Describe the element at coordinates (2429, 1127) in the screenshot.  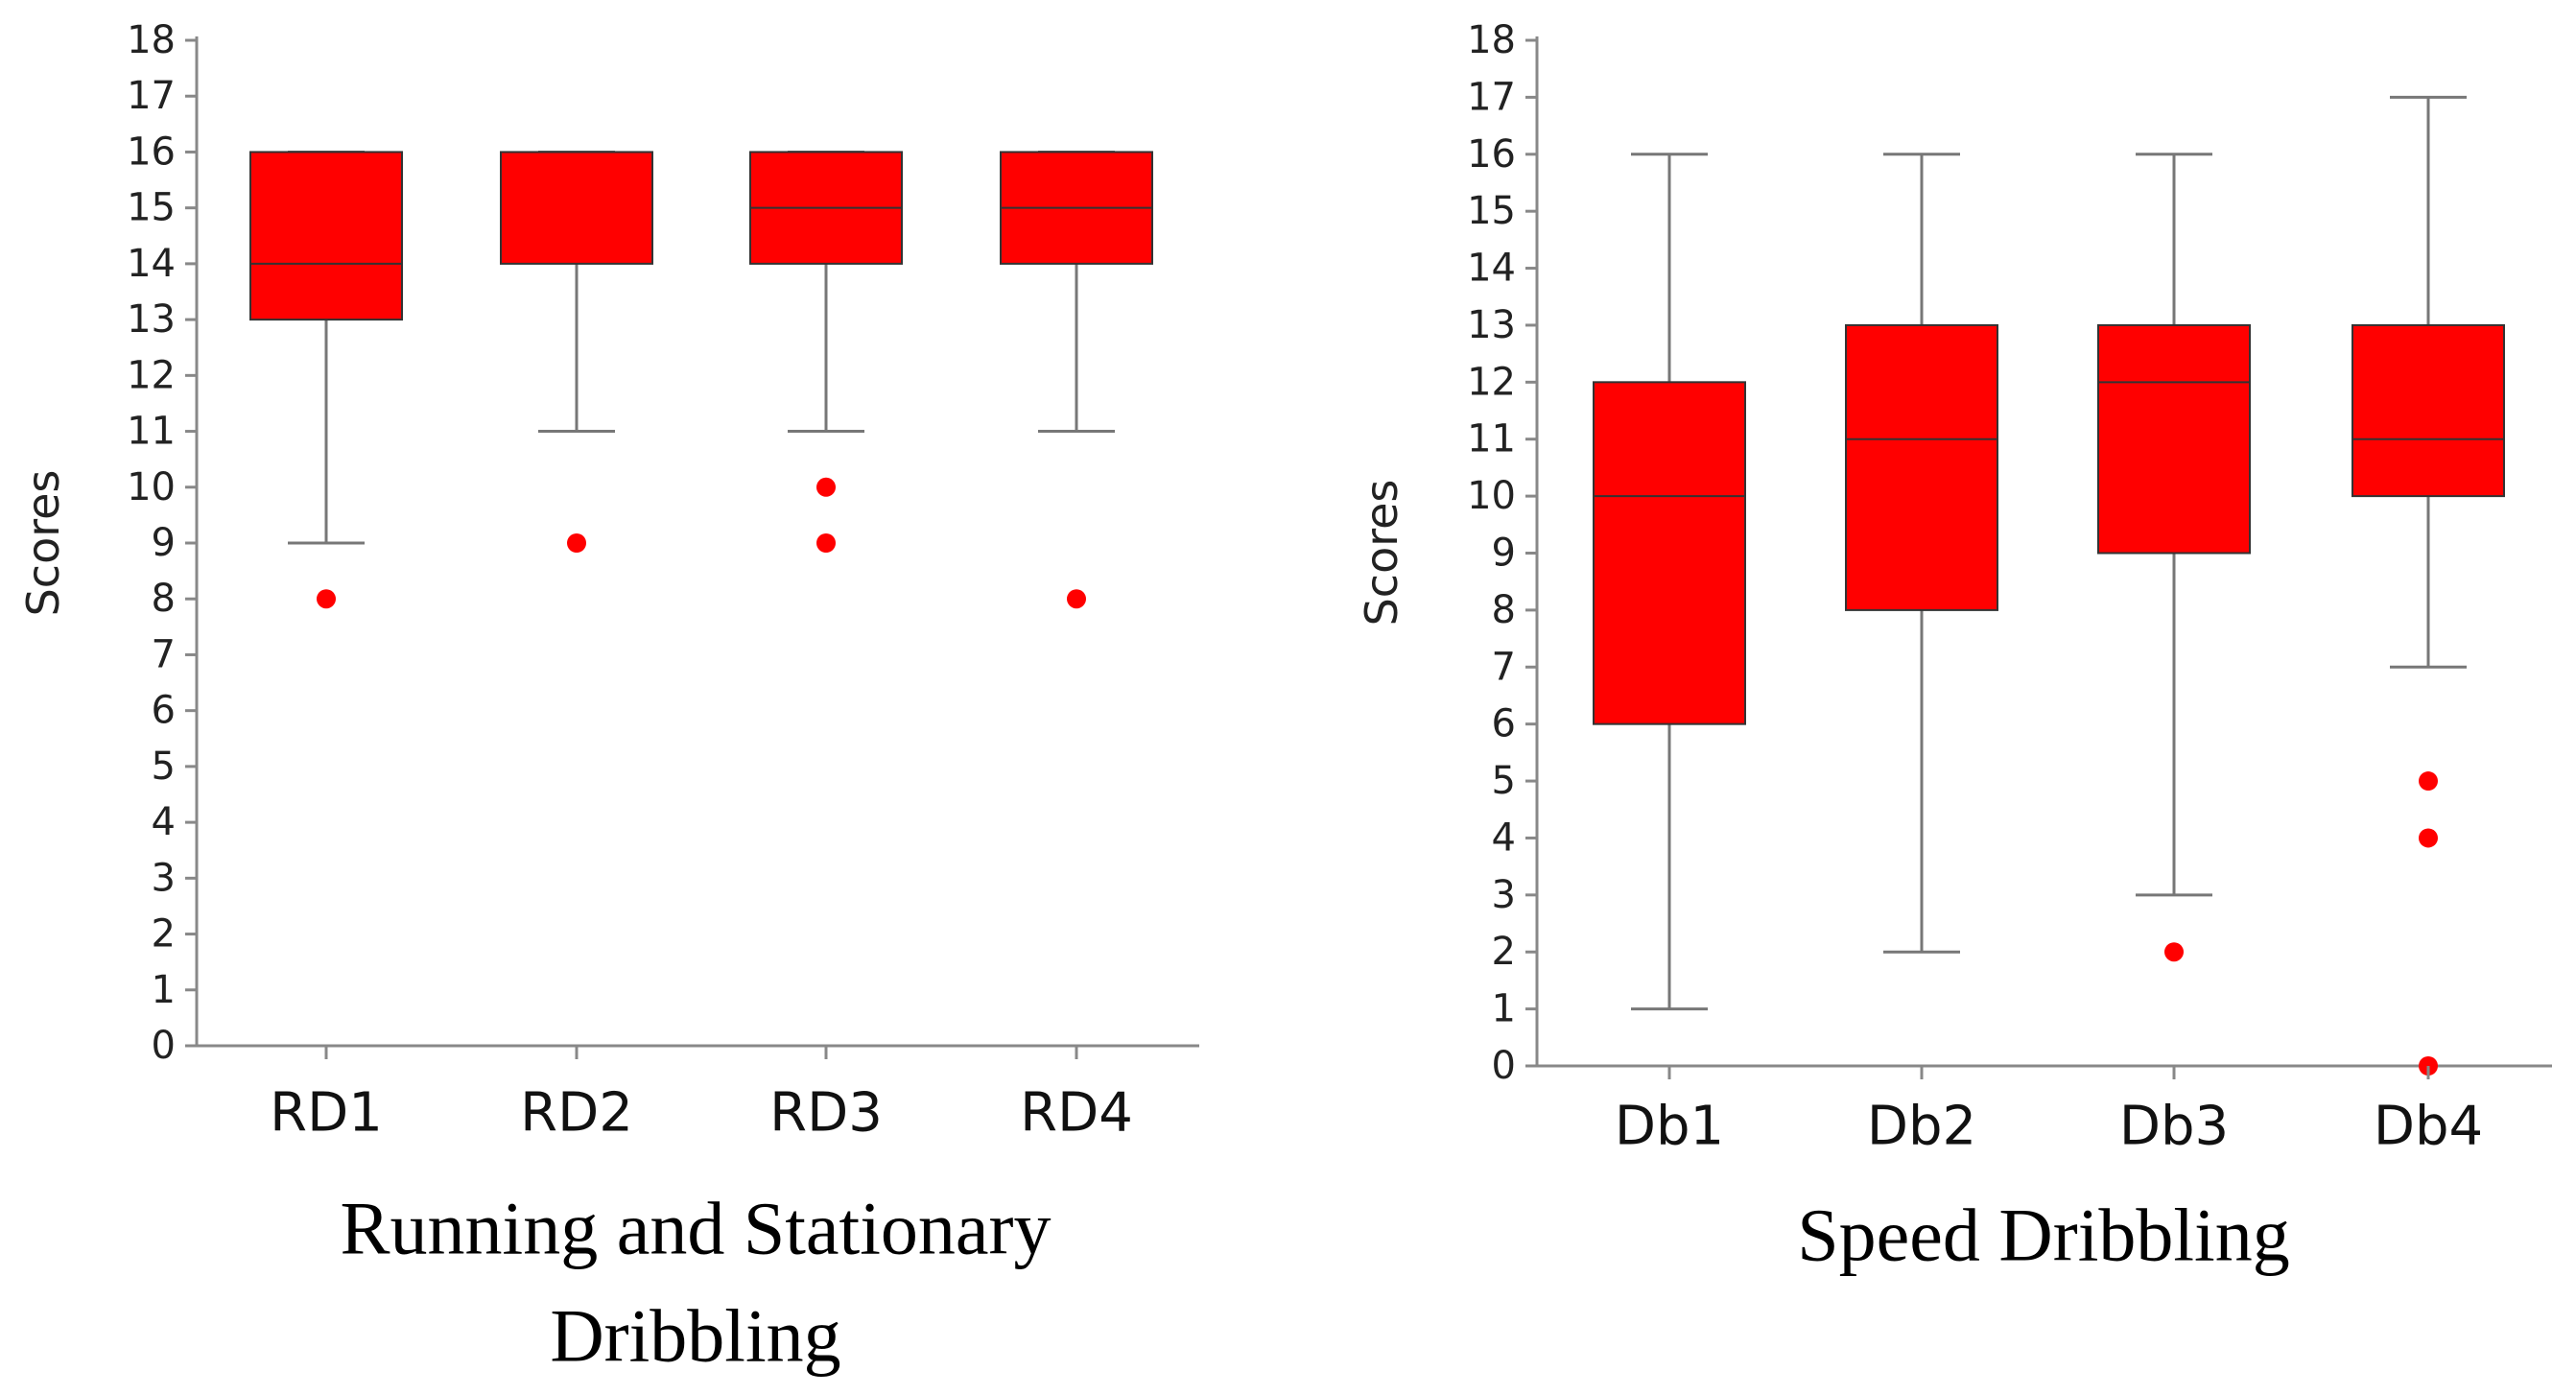
I see `x-tick-label: Db4` at that location.